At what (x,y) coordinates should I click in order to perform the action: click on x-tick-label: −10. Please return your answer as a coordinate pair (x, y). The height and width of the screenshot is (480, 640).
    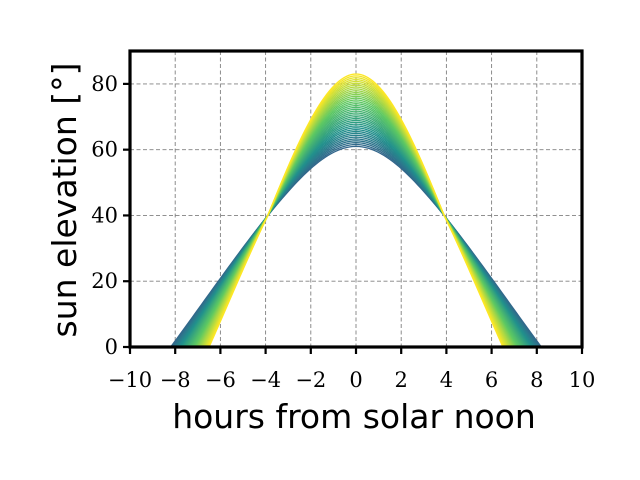
    Looking at the image, I should click on (130, 380).